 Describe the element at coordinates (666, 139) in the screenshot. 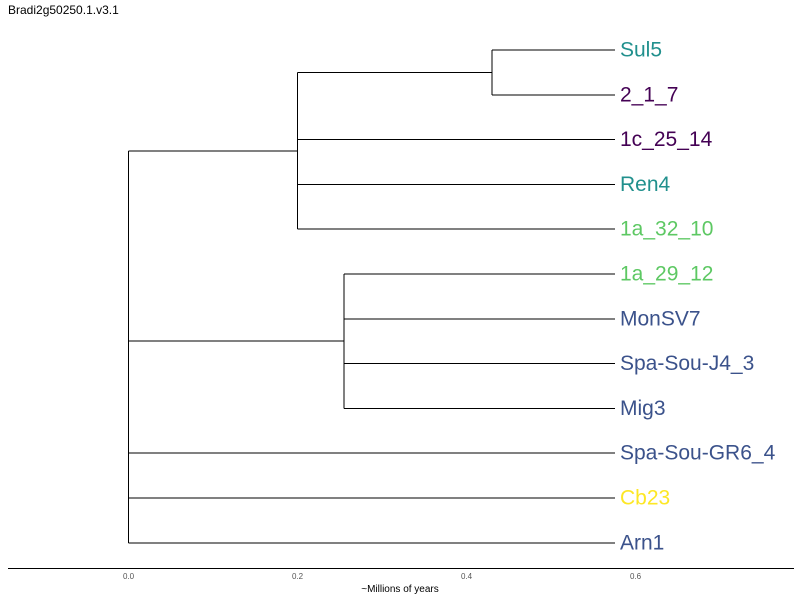

I see `tip-label: 1c_25_14` at that location.